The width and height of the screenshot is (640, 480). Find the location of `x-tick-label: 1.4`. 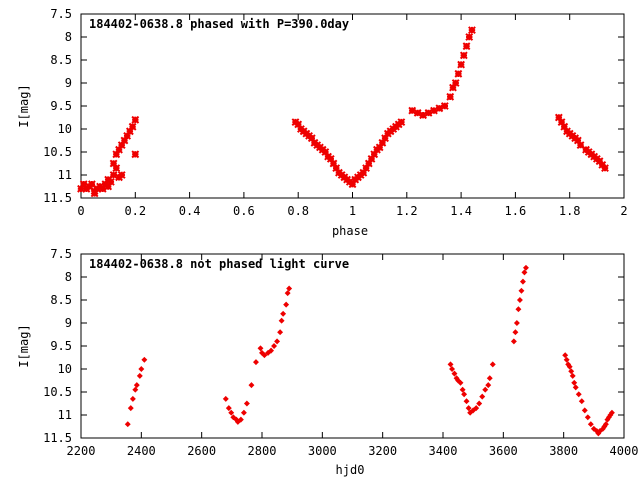

x-tick-label: 1.4 is located at coordinates (461, 211).